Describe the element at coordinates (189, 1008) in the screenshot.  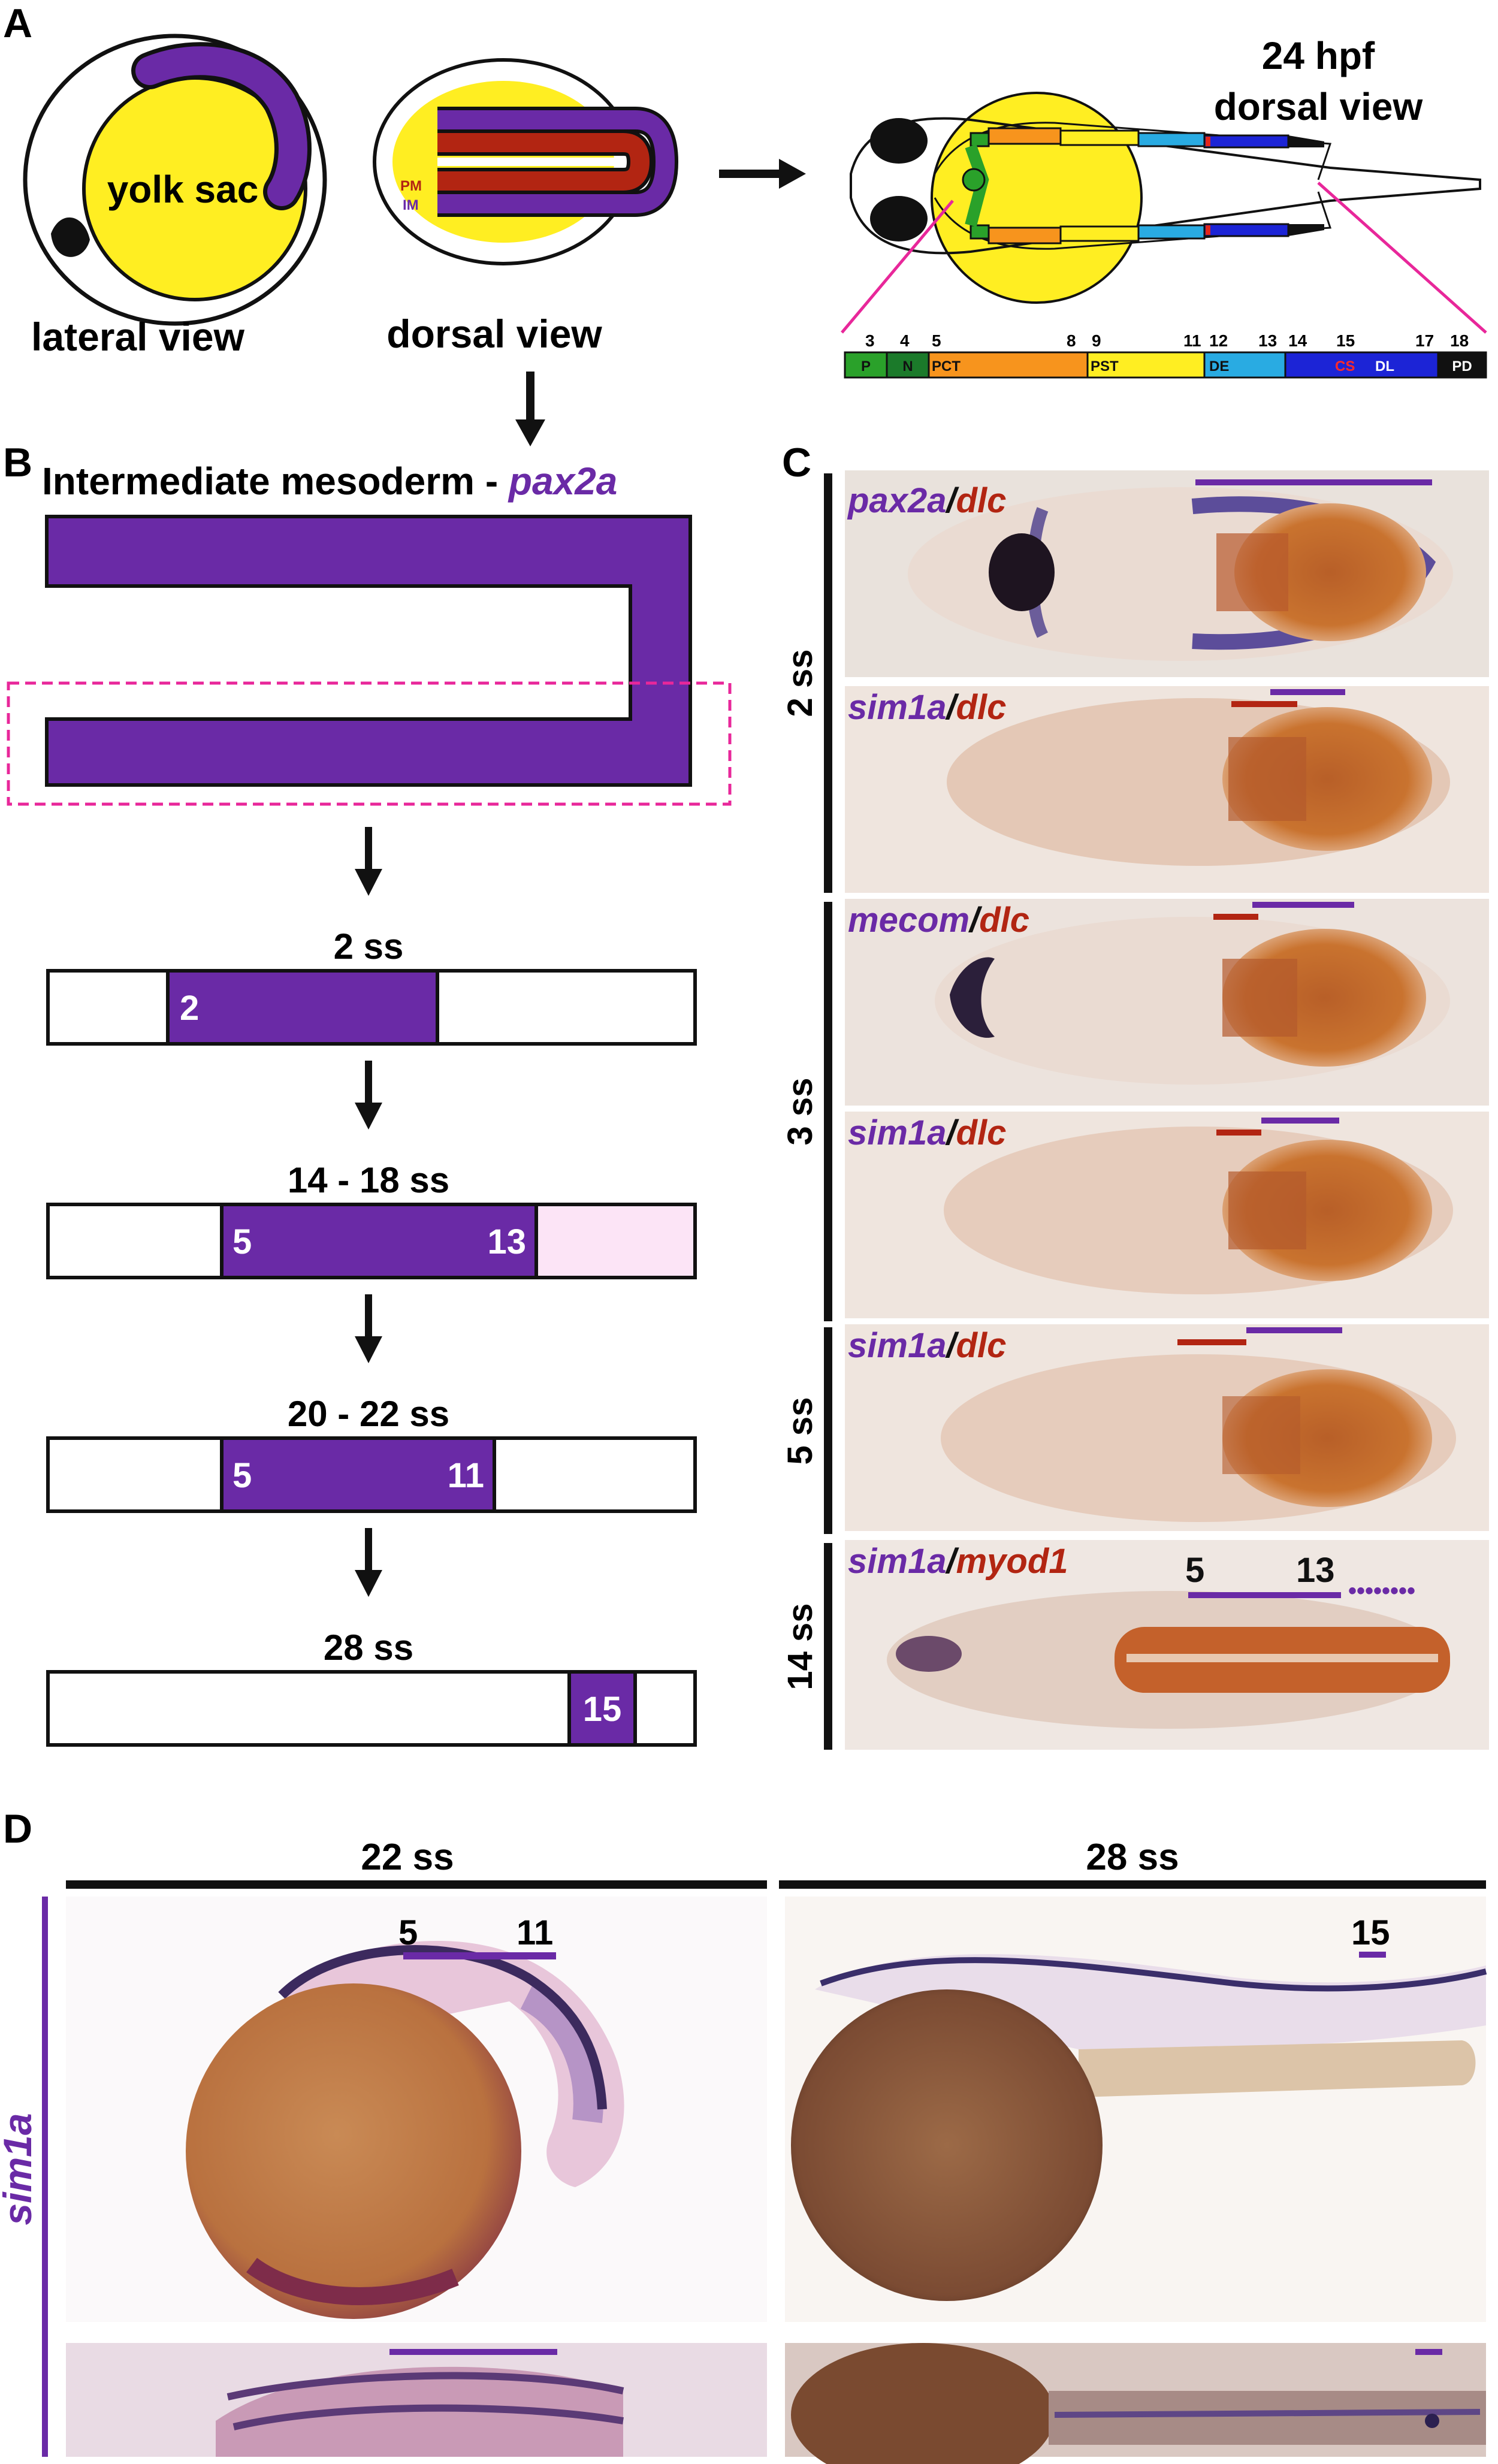
I see `stage-2ss-number: 2` at that location.